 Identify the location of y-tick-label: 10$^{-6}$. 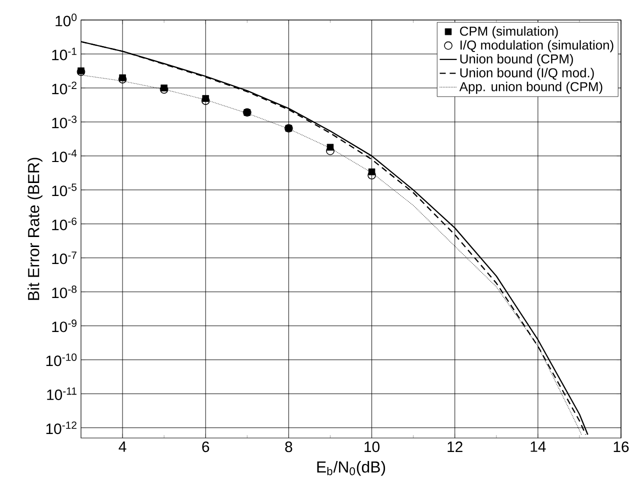
(64, 224).